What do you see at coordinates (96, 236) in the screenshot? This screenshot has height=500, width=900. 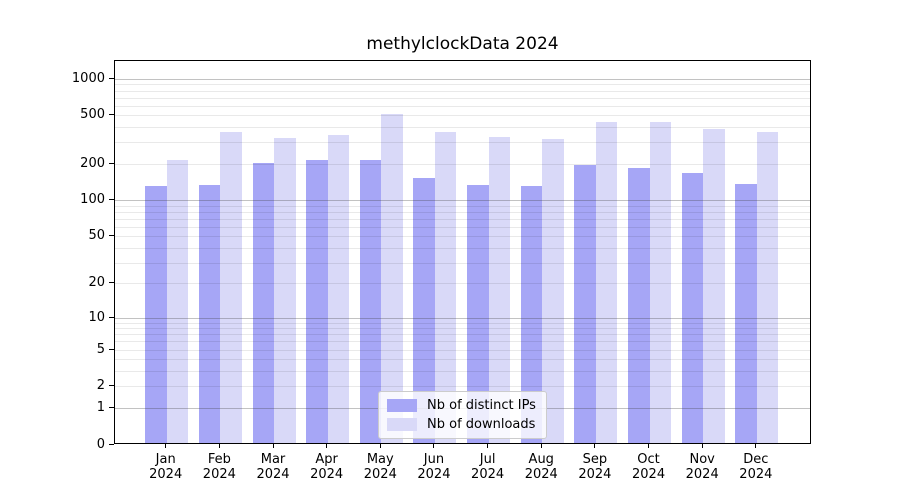 I see `y-axis-tick-label: 50` at bounding box center [96, 236].